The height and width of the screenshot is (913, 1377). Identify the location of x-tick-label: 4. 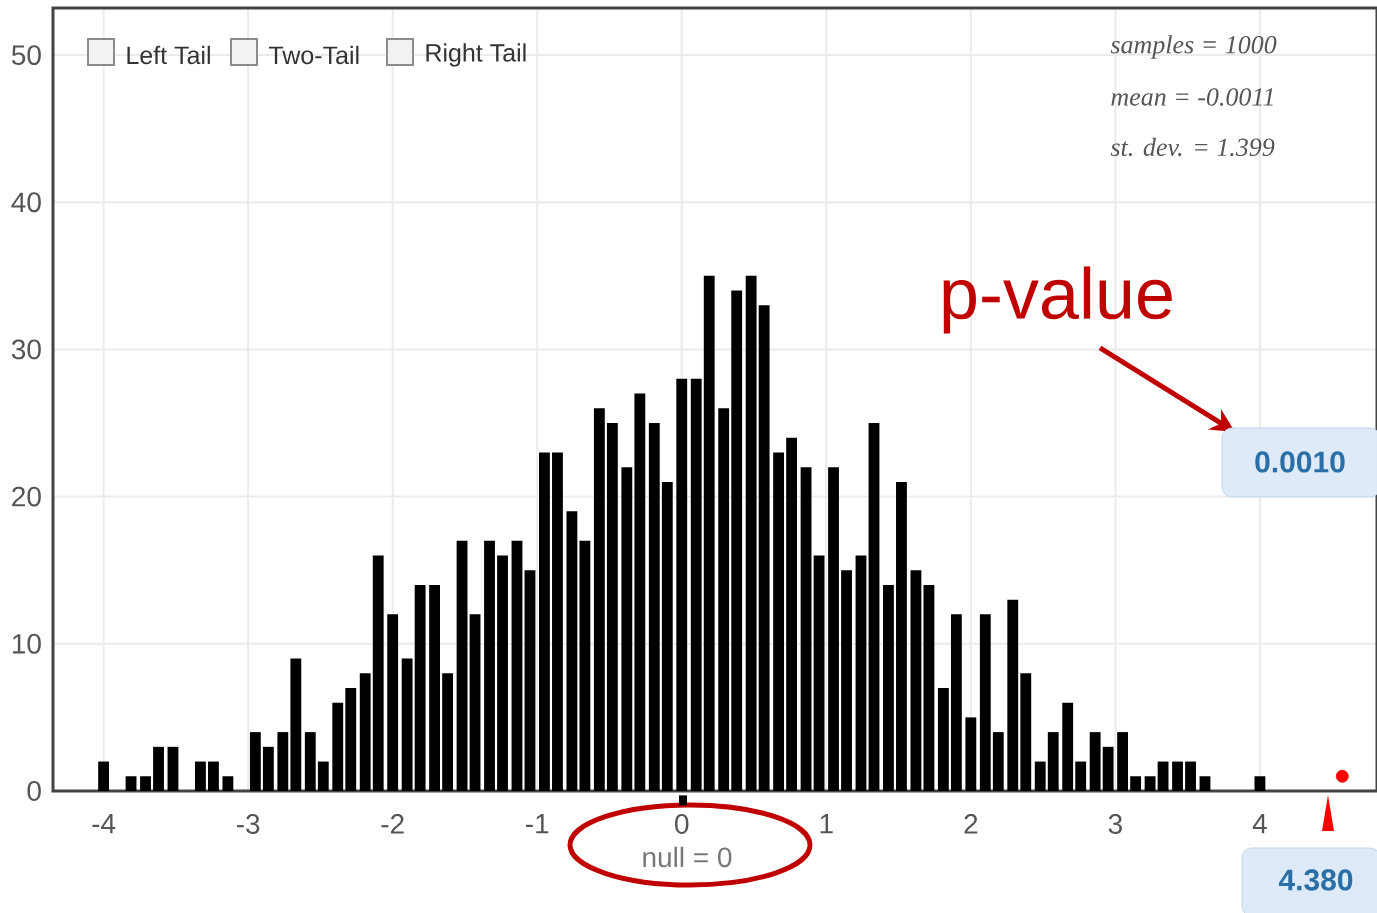
(1259, 824).